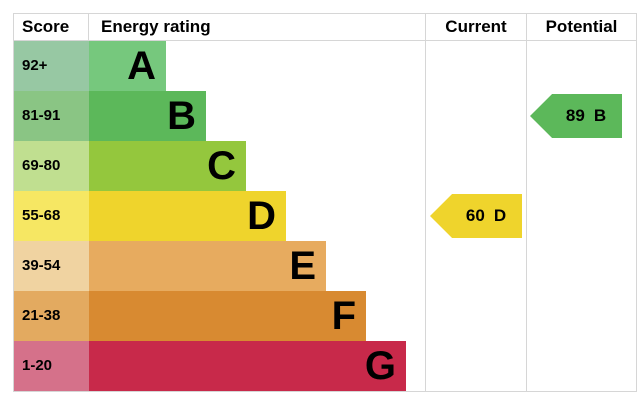 This screenshot has width=644, height=409. What do you see at coordinates (325, 27) in the screenshot?
I see `chart-header-row: Score Energy rating Current Potential` at bounding box center [325, 27].